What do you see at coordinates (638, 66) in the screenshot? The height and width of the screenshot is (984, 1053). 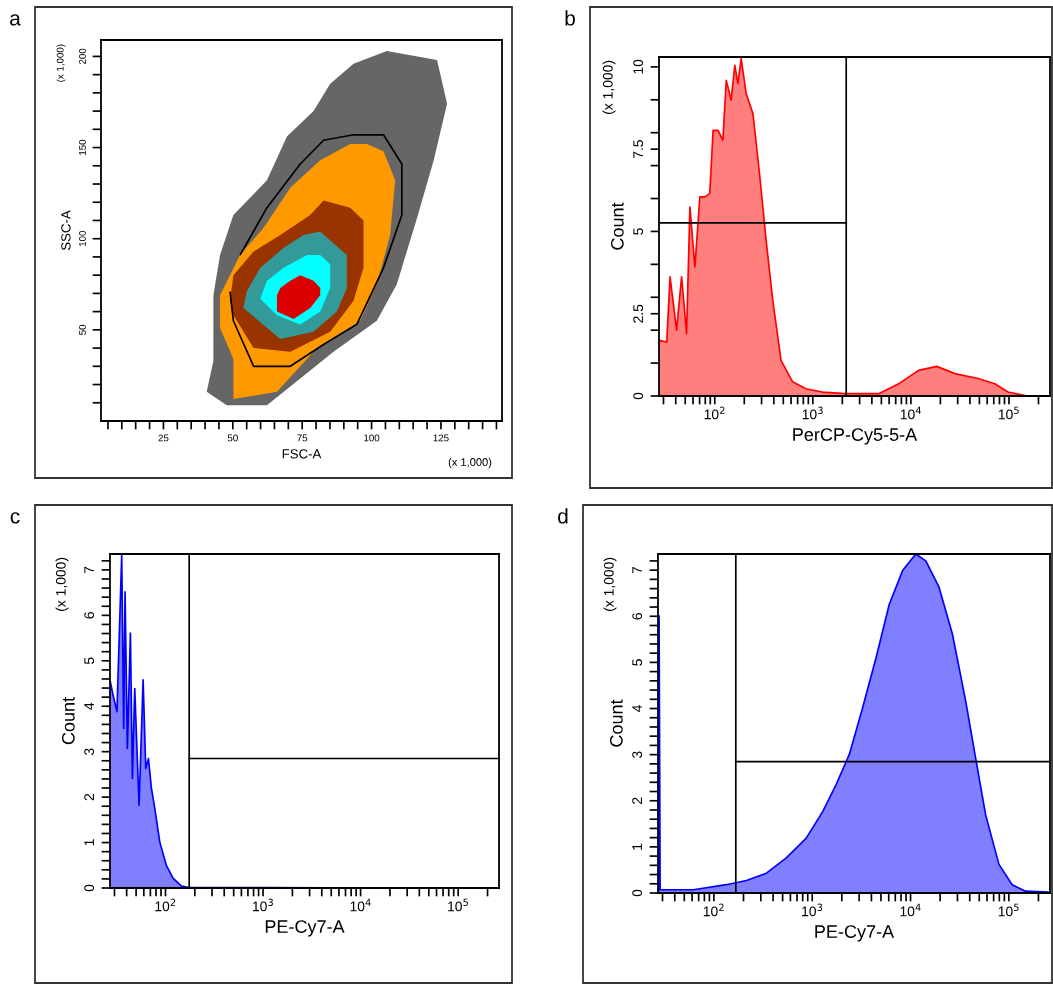 I see `y-tick-label: 10` at bounding box center [638, 66].